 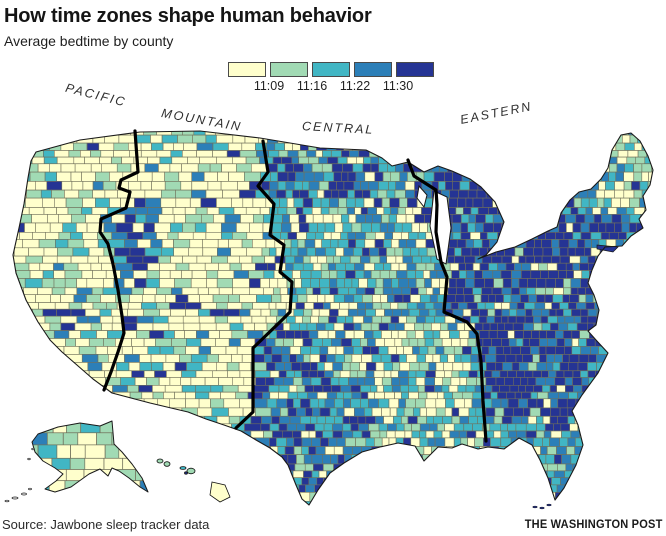 What do you see at coordinates (89, 41) in the screenshot?
I see `page-subtitle: Average bedtime by county` at bounding box center [89, 41].